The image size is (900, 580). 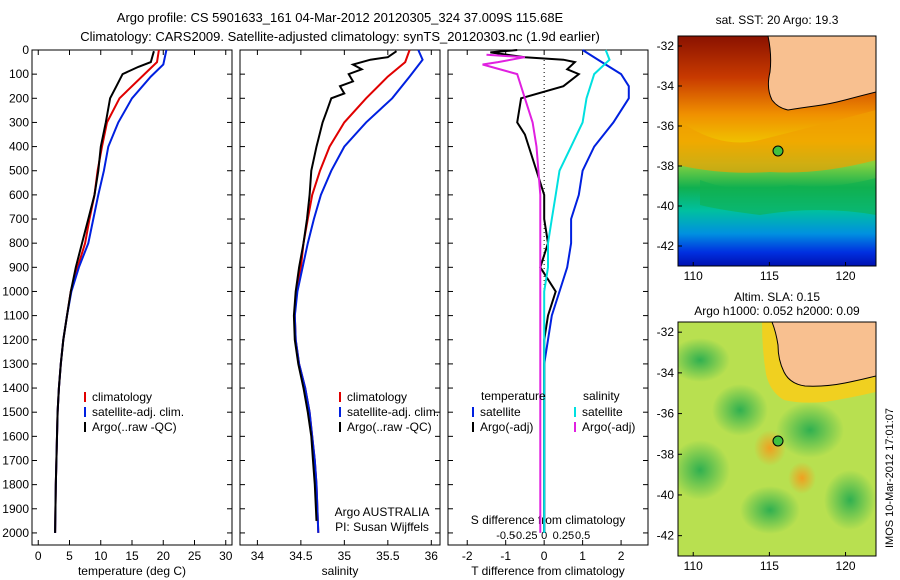 I want to click on x-tick-label: -2, so click(x=467, y=556).